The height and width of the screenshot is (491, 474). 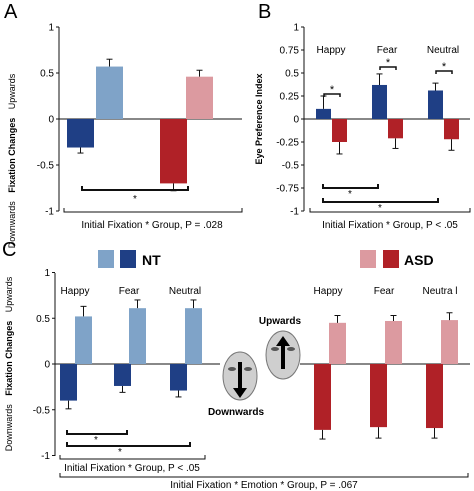 I want to click on panel-c-ylabel-up: Upwards, so click(x=9, y=294).